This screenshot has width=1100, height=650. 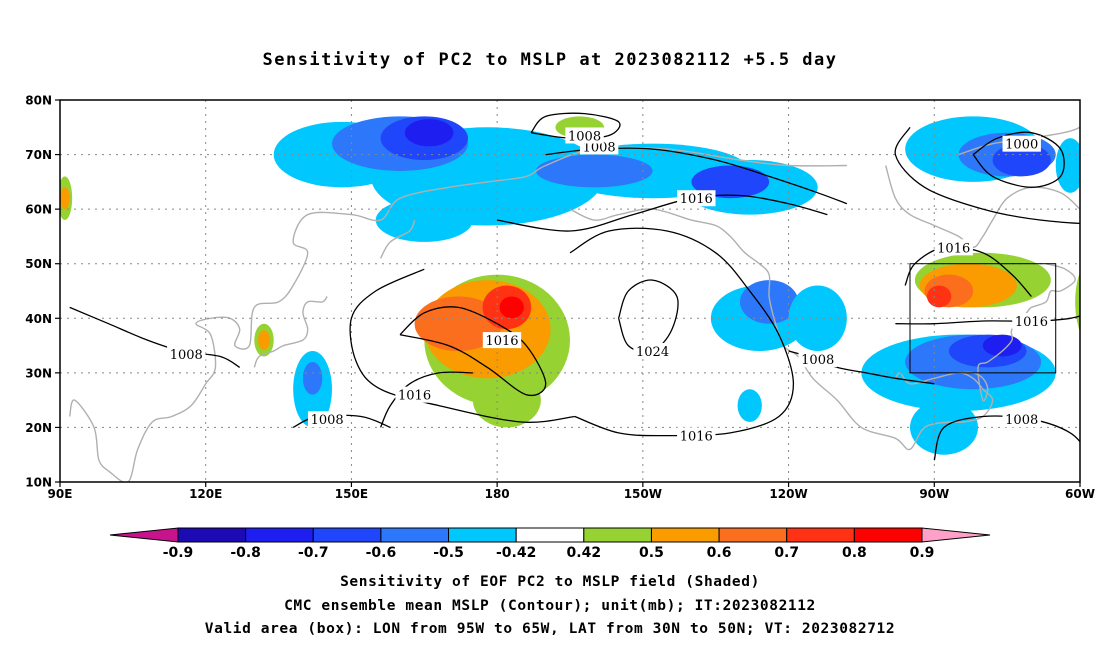 I want to click on contour-label-2: 1016, so click(x=696, y=199).